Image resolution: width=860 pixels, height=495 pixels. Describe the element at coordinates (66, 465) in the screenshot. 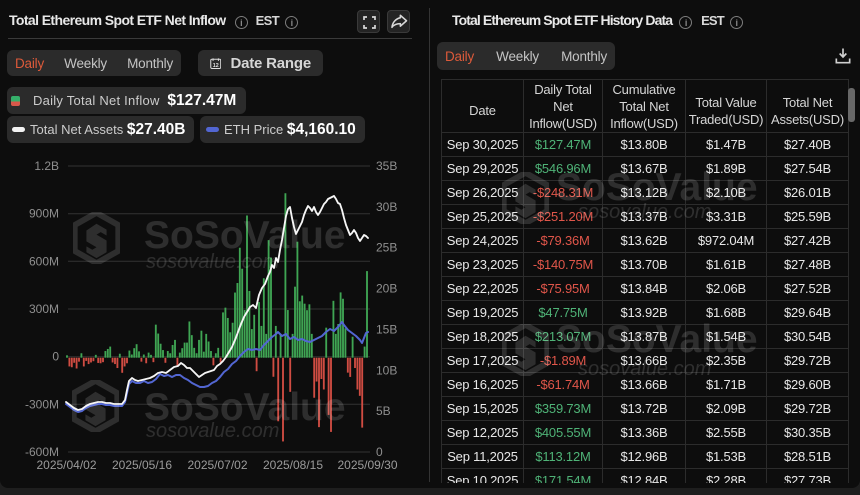

I see `svg-text: 2025/04/02` at that location.